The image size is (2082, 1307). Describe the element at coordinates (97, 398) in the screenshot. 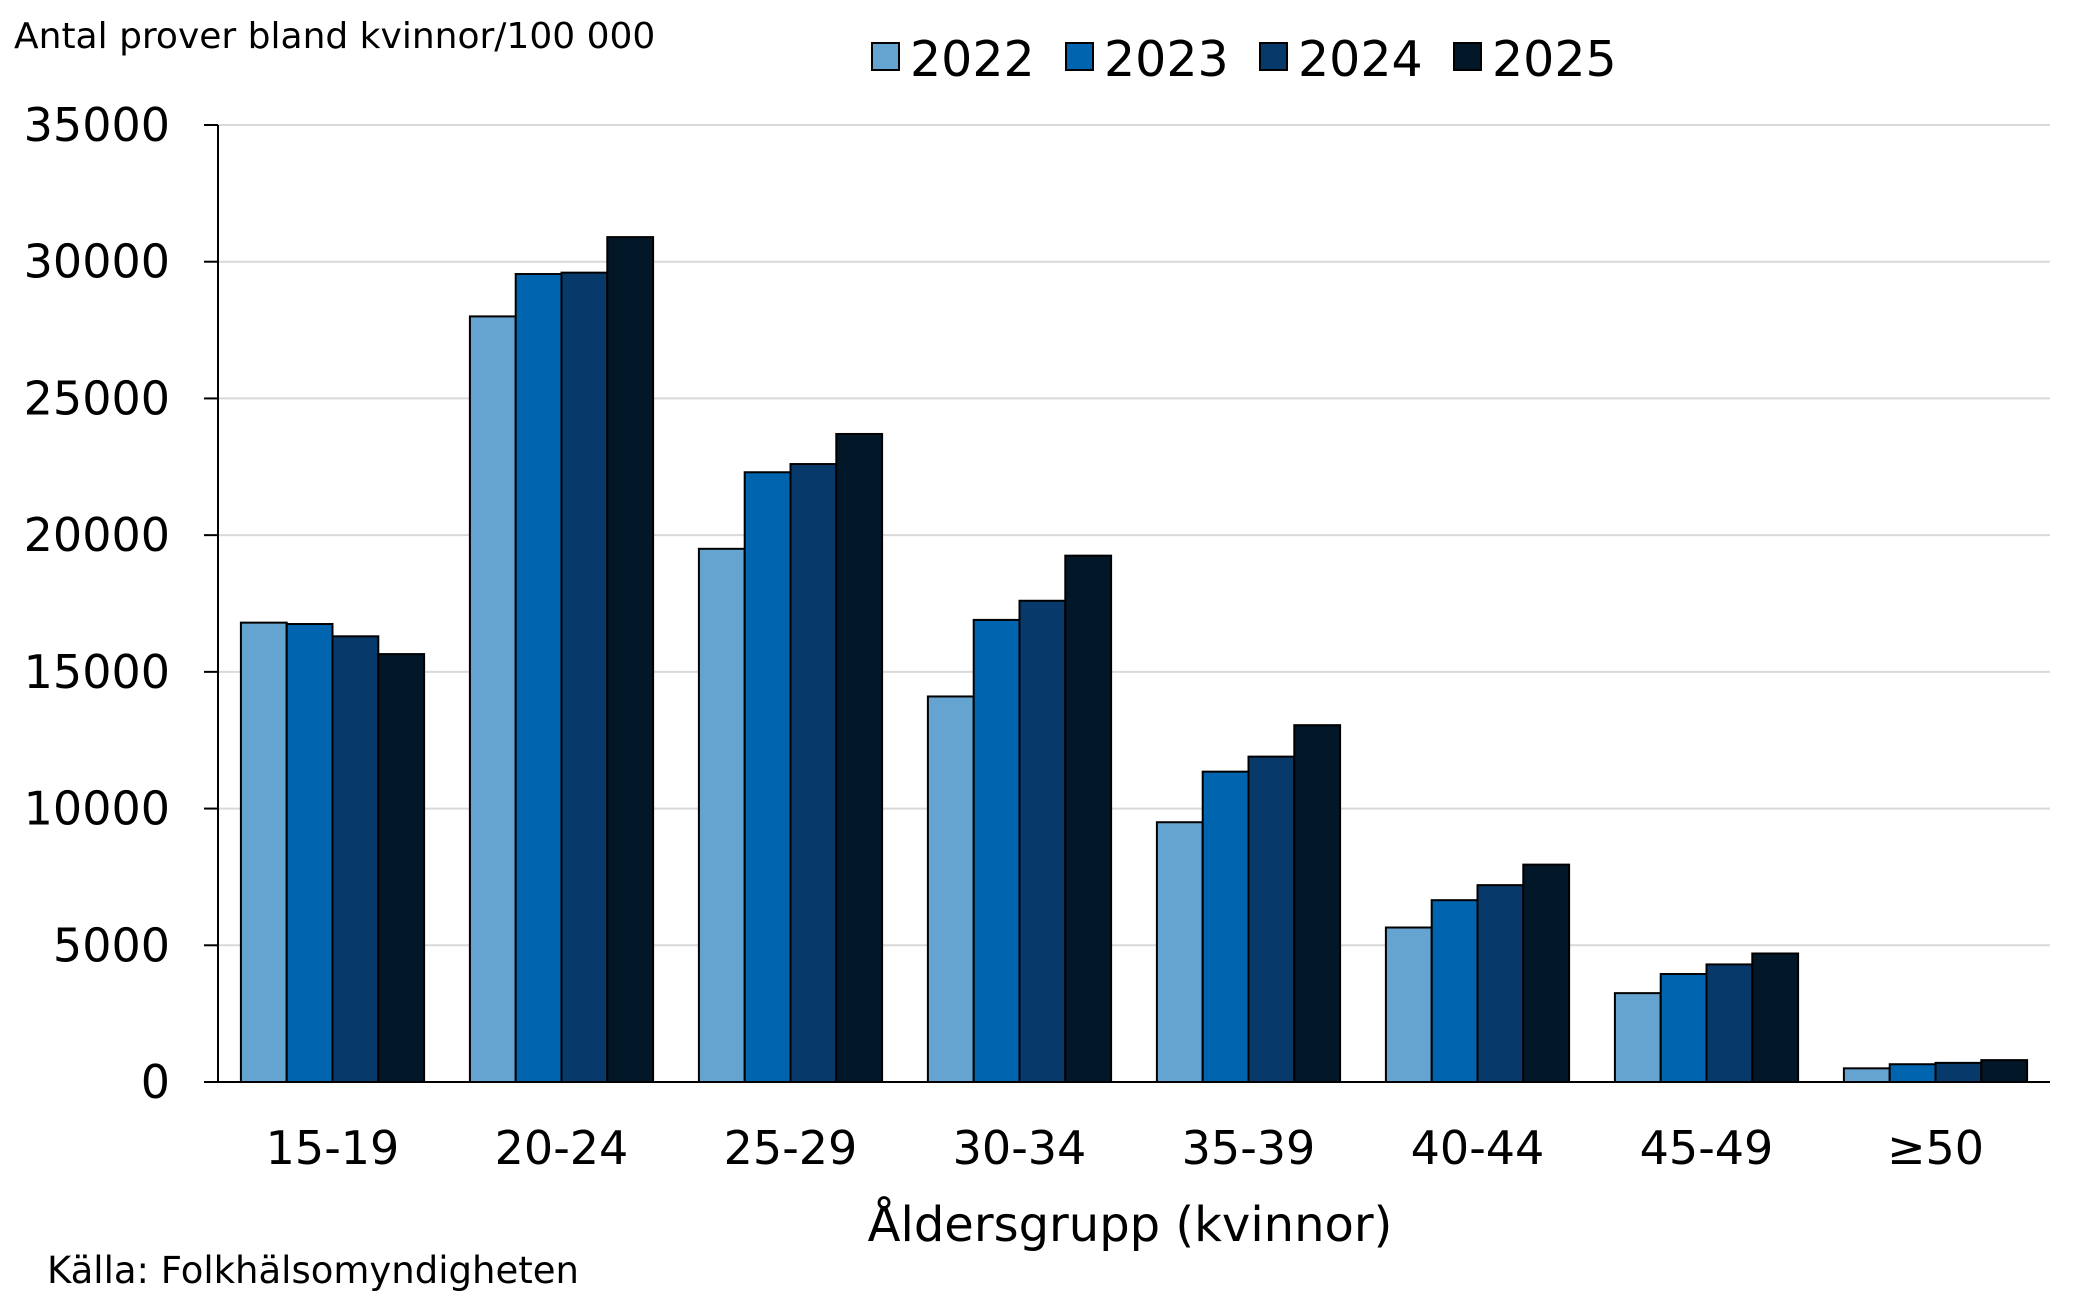

I see `y-tick-label: 25000` at that location.